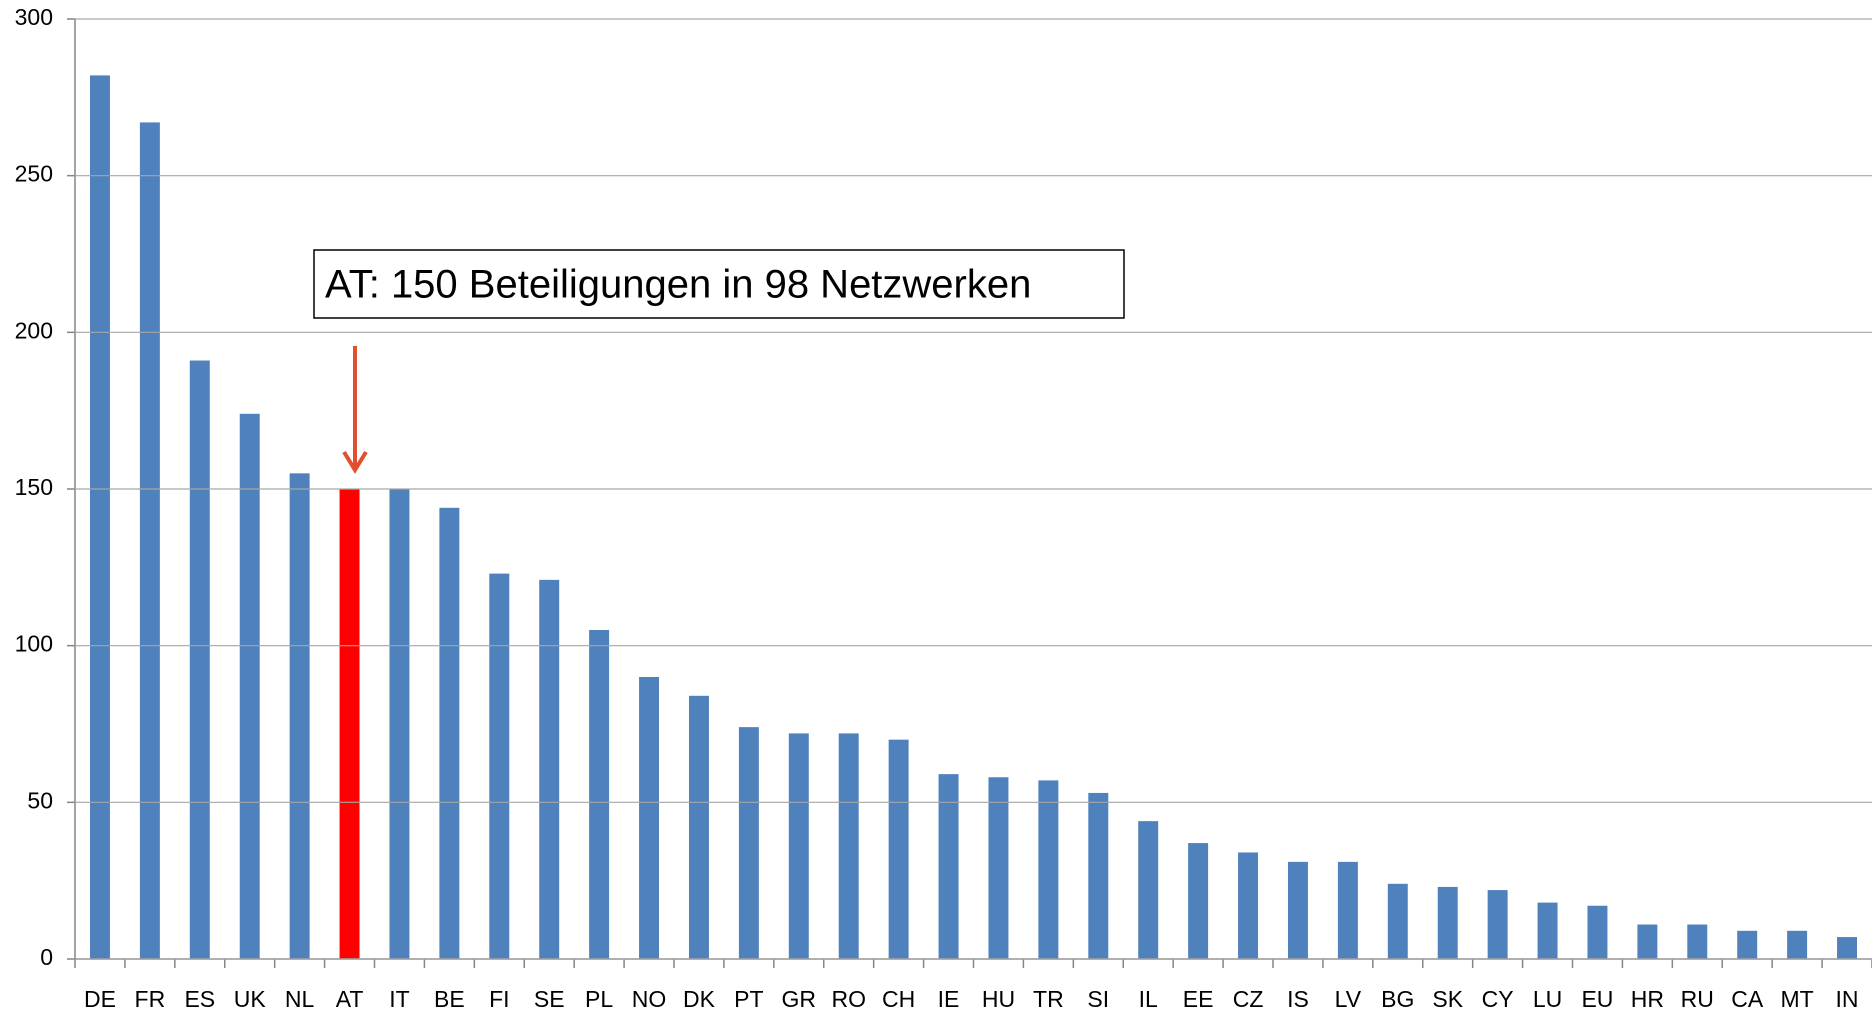 The width and height of the screenshot is (1872, 1013). I want to click on x-tick-label: DK, so click(699, 999).